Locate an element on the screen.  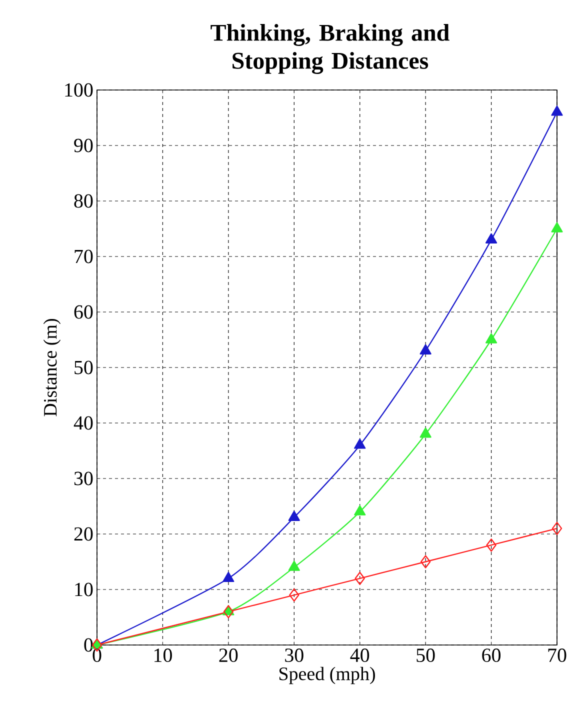
y-tick-label: 100 is located at coordinates (79, 90).